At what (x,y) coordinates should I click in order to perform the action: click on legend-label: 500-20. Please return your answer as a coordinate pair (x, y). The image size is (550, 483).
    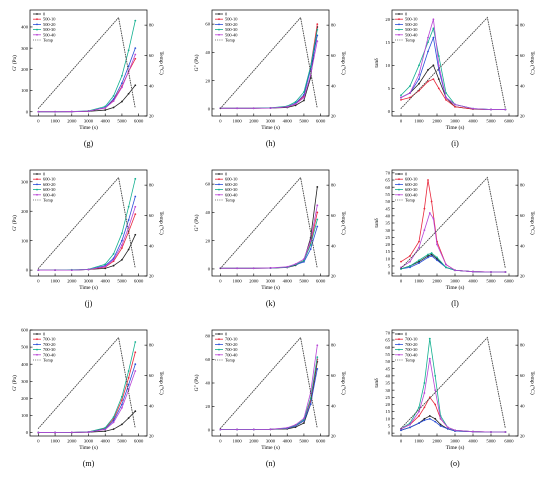
    Looking at the image, I should click on (231, 24).